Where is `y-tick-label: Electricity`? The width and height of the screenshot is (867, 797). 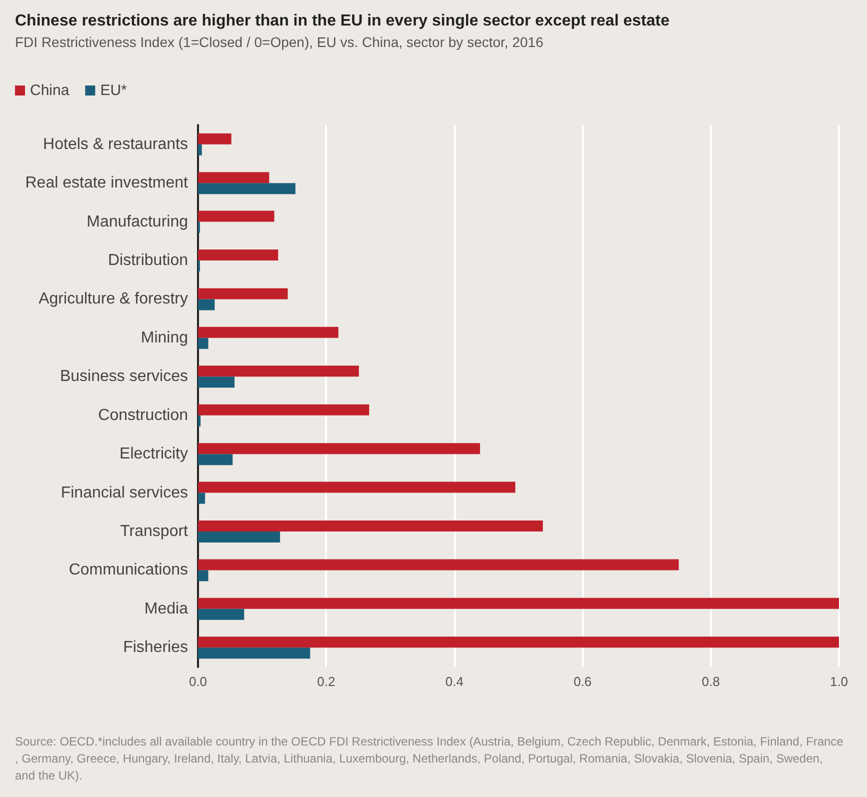
y-tick-label: Electricity is located at coordinates (154, 454).